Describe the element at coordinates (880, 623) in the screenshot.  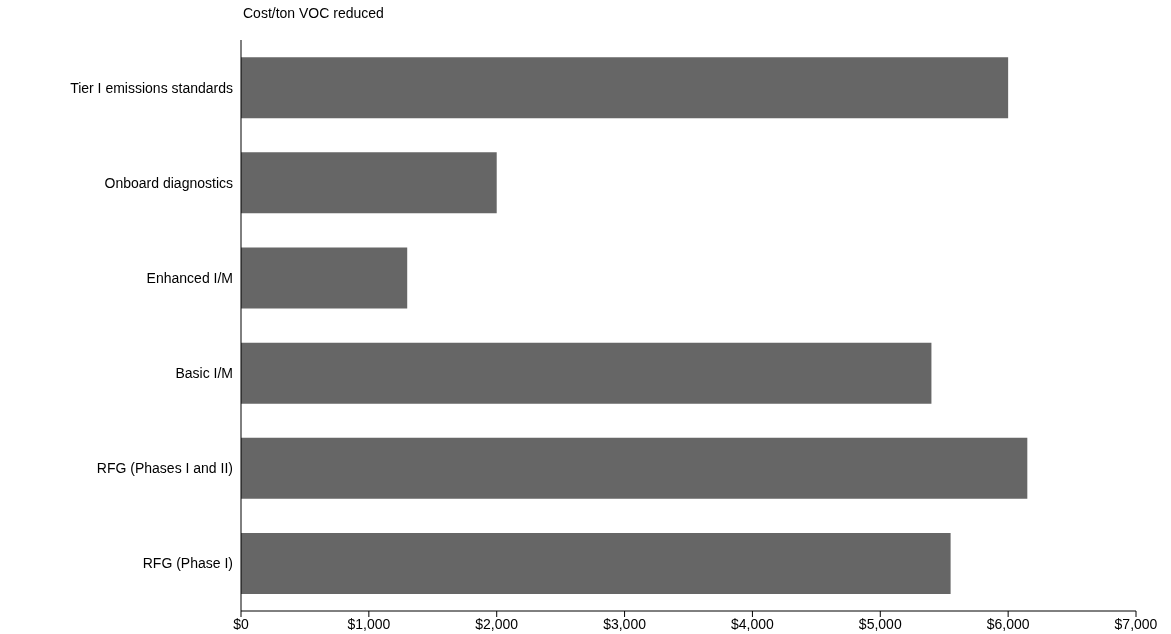
I see `x-tick-label: $5,000` at that location.